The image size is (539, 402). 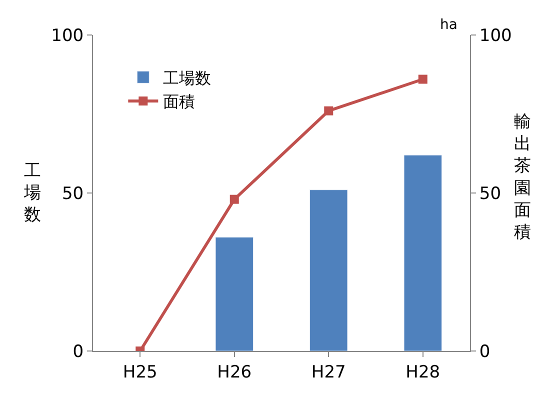 I want to click on legend-label: 面積, so click(x=179, y=102).